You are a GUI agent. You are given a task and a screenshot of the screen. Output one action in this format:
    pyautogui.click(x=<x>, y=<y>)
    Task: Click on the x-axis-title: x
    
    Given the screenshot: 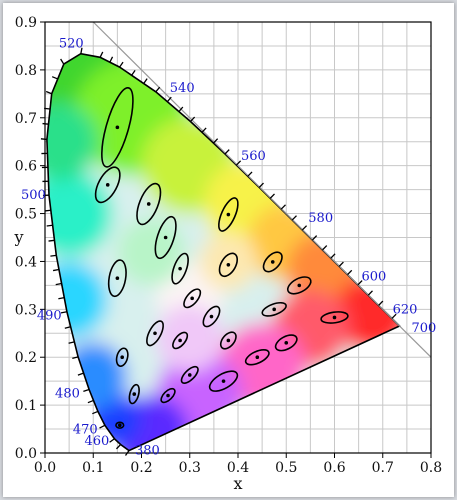 What is the action you would take?
    pyautogui.click(x=237, y=483)
    